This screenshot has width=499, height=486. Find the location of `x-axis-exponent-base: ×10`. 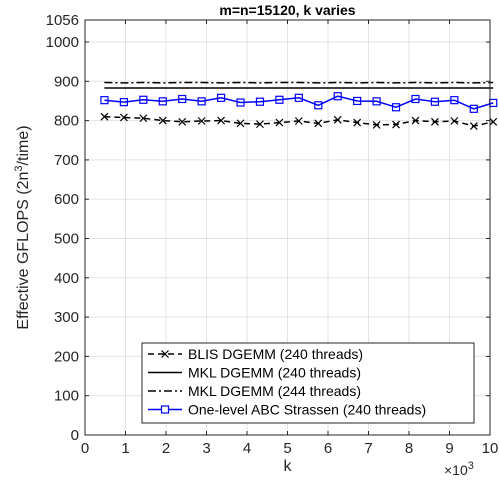

x-axis-exponent-base: ×10 is located at coordinates (456, 470).